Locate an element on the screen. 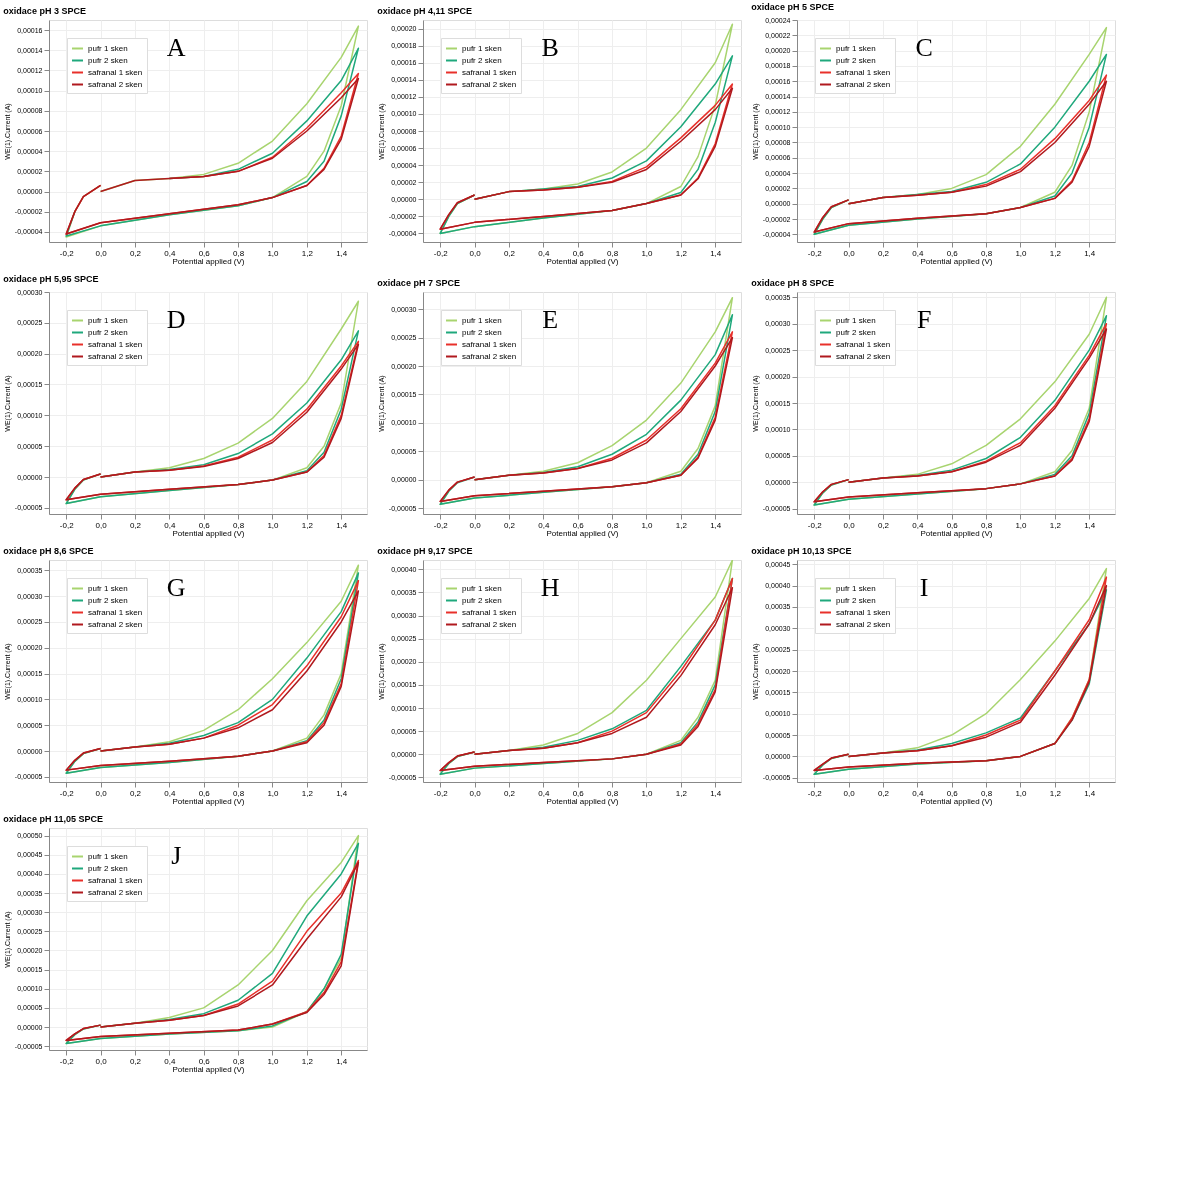 This screenshot has height=1177, width=1197. annotation: C is located at coordinates (924, 47).